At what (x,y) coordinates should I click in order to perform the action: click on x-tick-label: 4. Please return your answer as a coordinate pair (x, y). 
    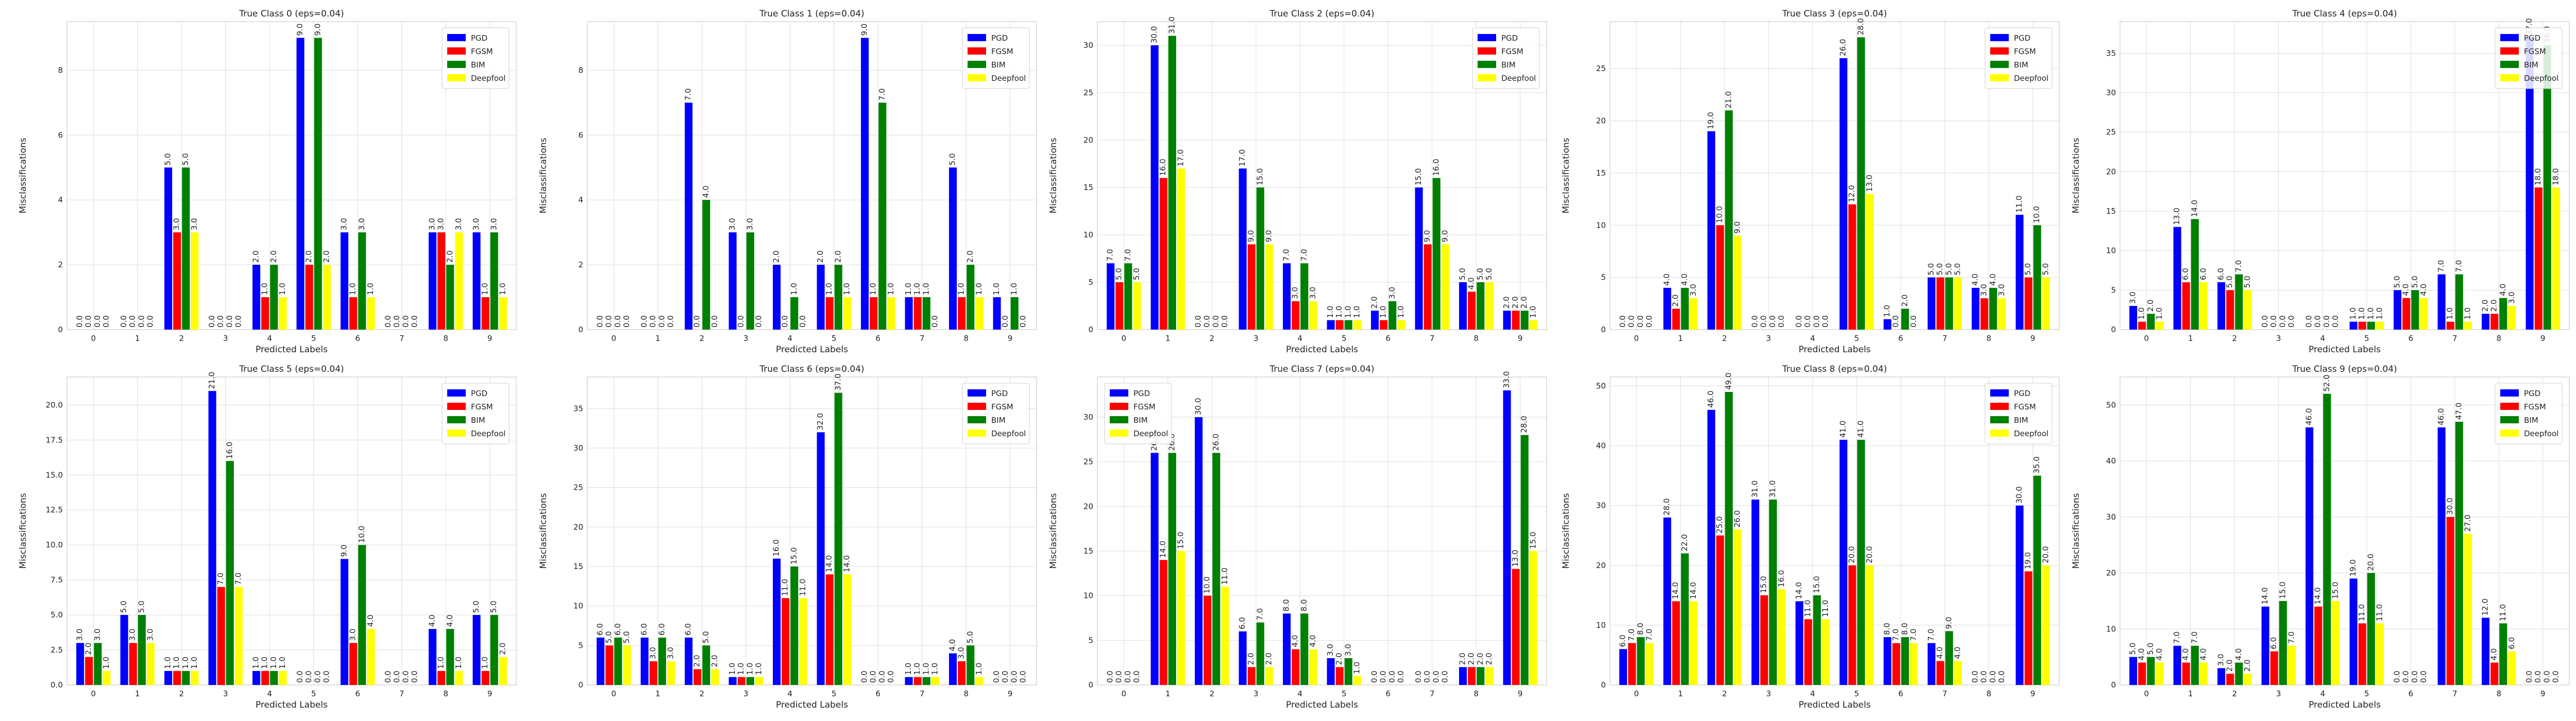
    Looking at the image, I should click on (789, 694).